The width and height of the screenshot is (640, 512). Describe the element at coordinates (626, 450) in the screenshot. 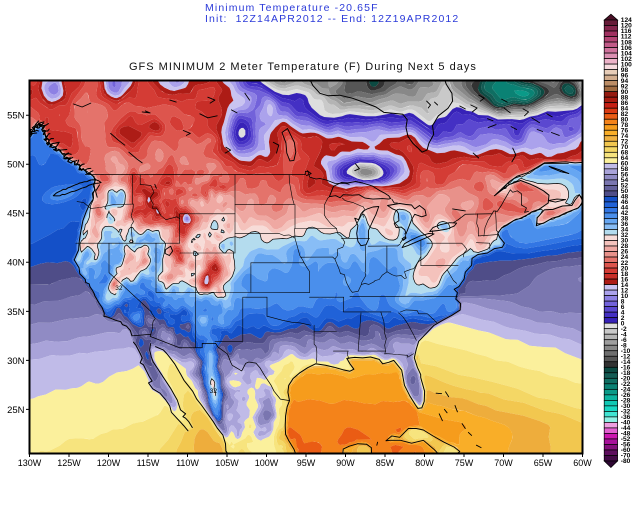

I see `svg-text: -60` at that location.